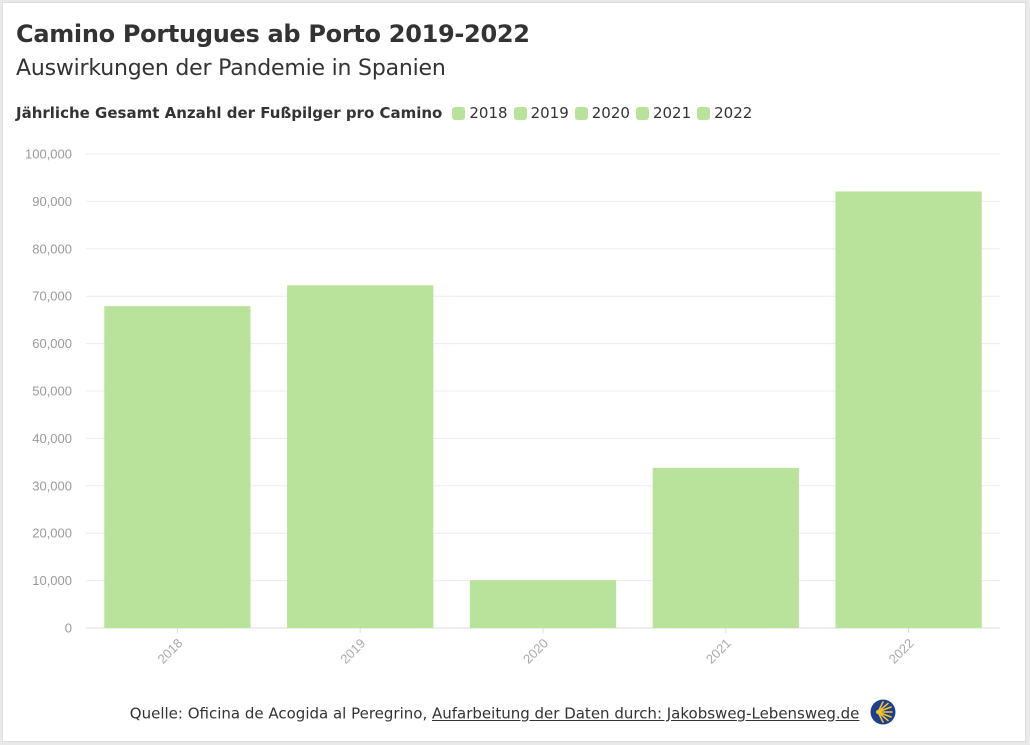  What do you see at coordinates (908, 410) in the screenshot?
I see `bar-2022` at bounding box center [908, 410].